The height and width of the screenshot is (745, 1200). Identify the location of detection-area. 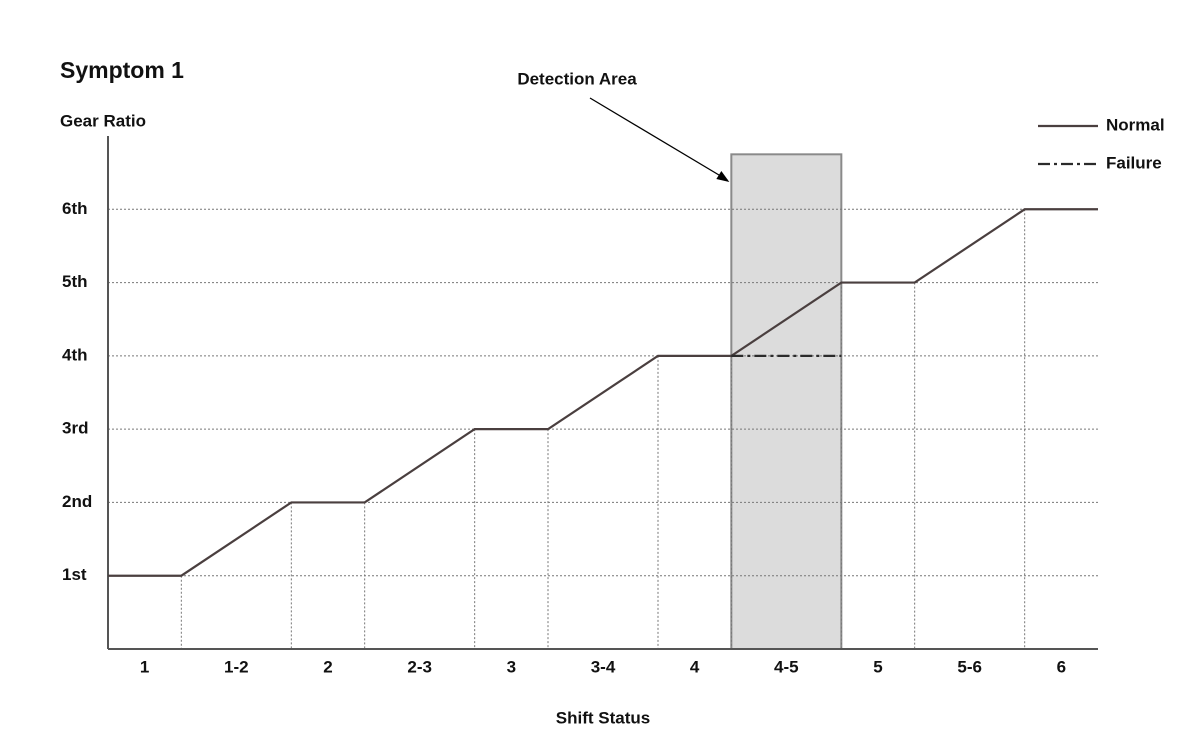
(786, 401).